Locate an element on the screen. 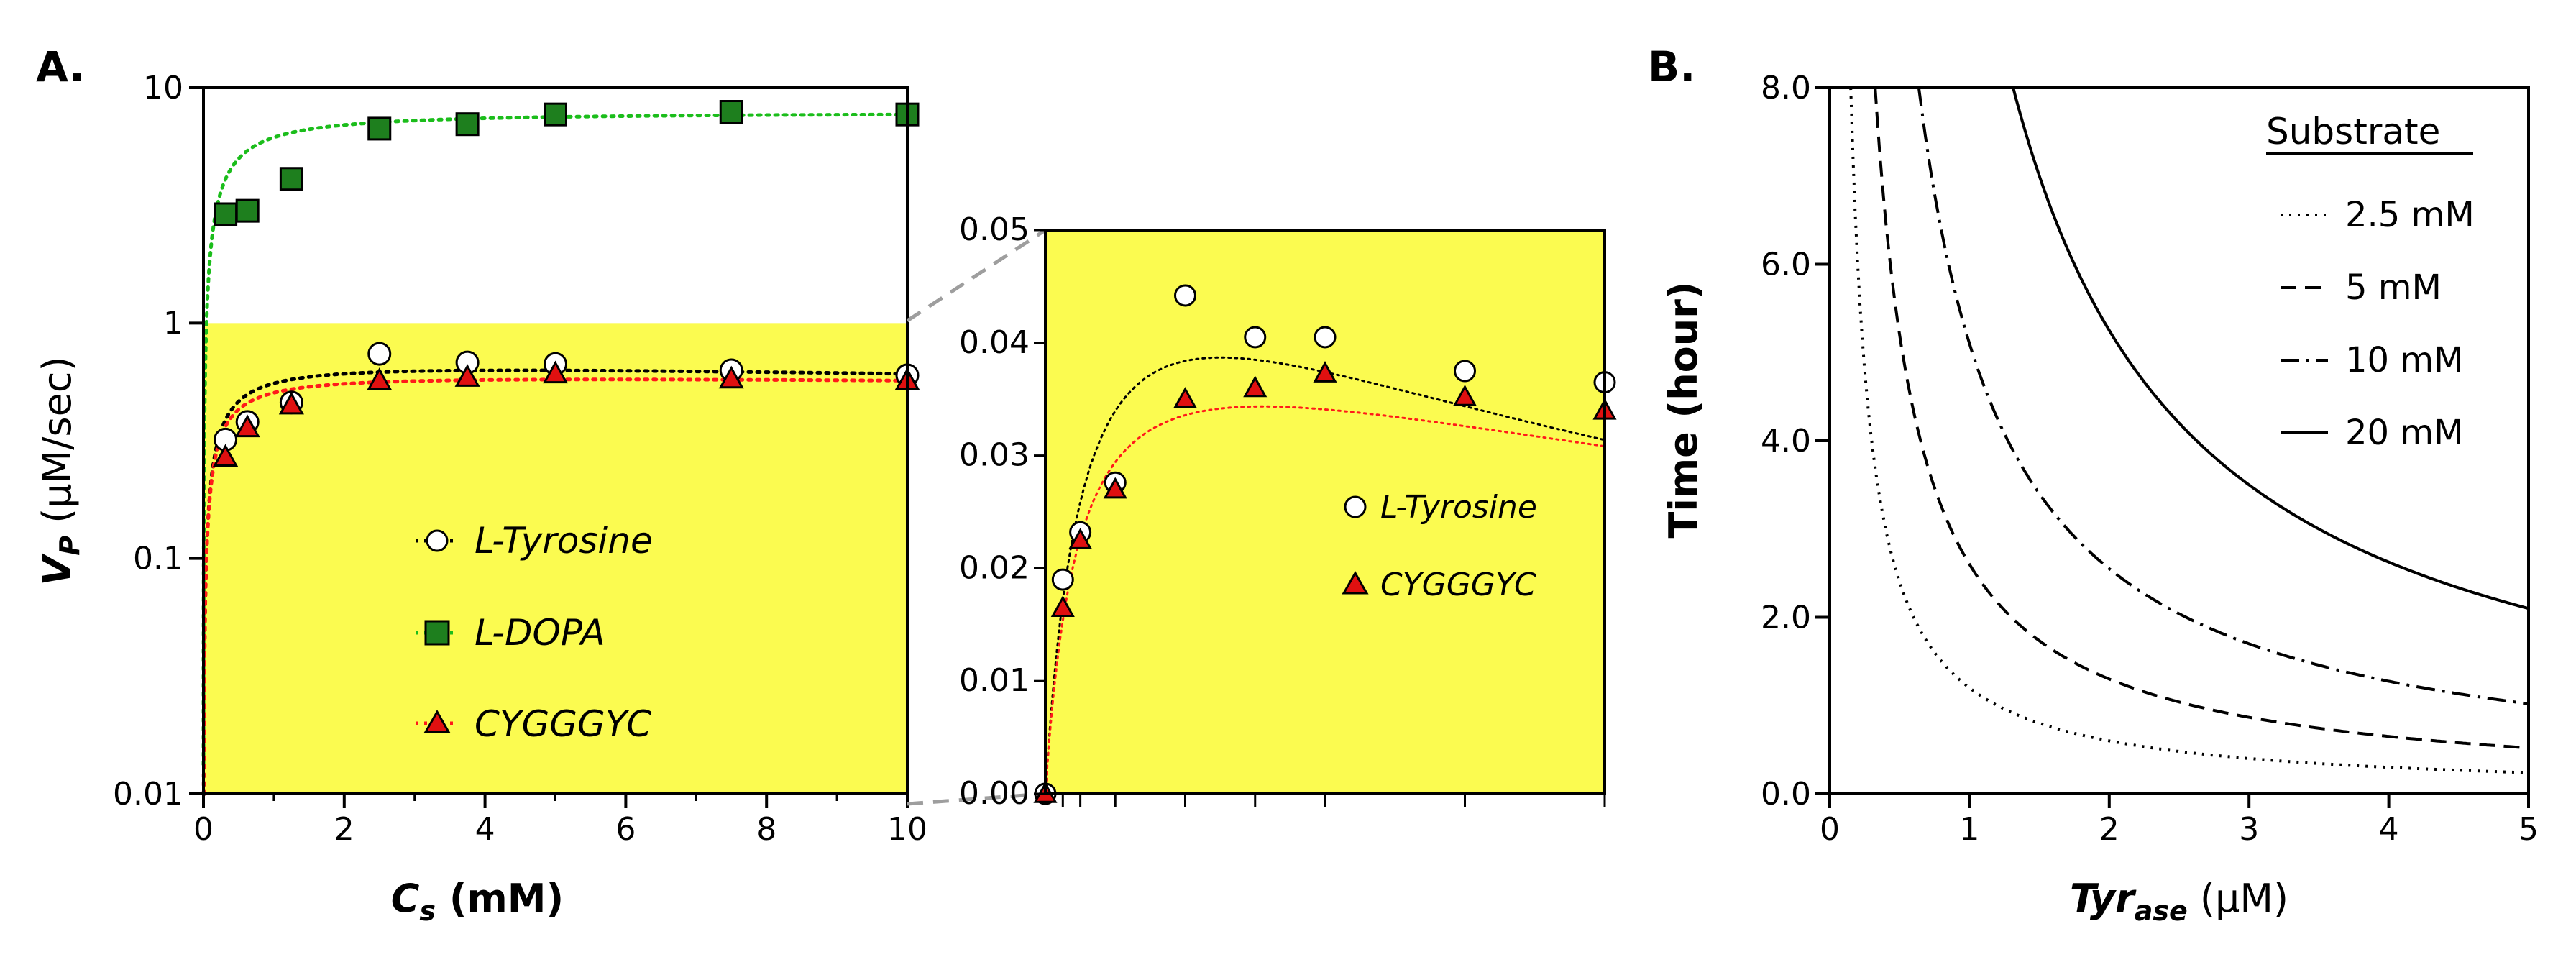 The width and height of the screenshot is (2576, 957). inset-legend-marker-triangle is located at coordinates (1355, 582).